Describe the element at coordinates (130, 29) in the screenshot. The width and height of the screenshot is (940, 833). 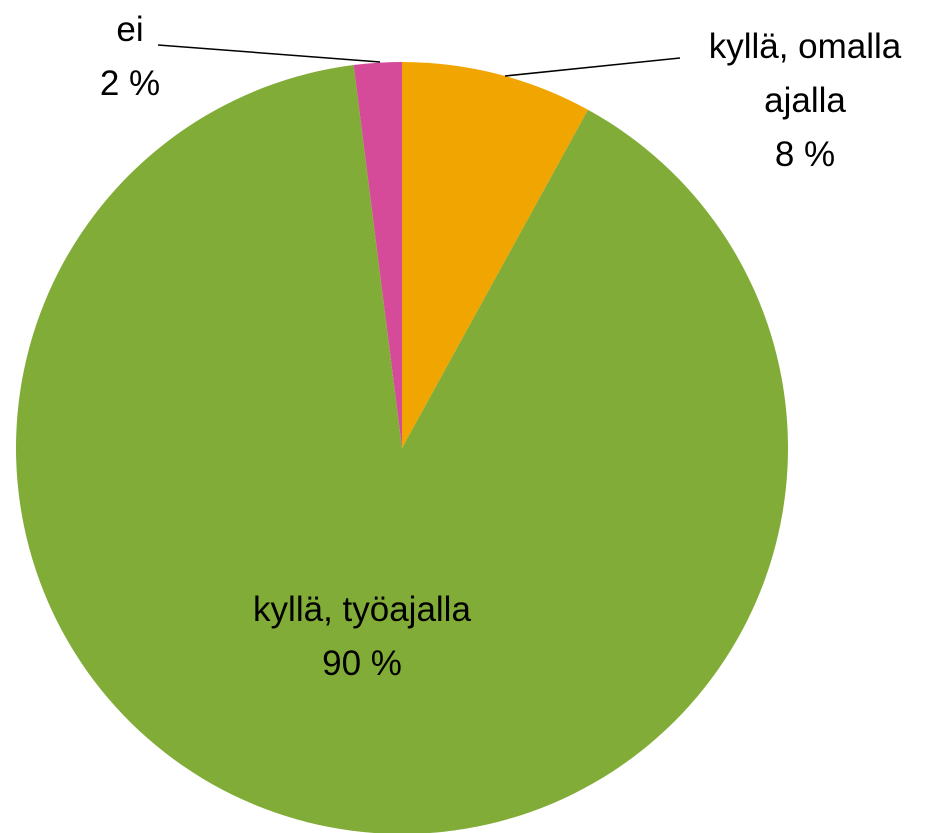
I see `category-label: ei` at that location.